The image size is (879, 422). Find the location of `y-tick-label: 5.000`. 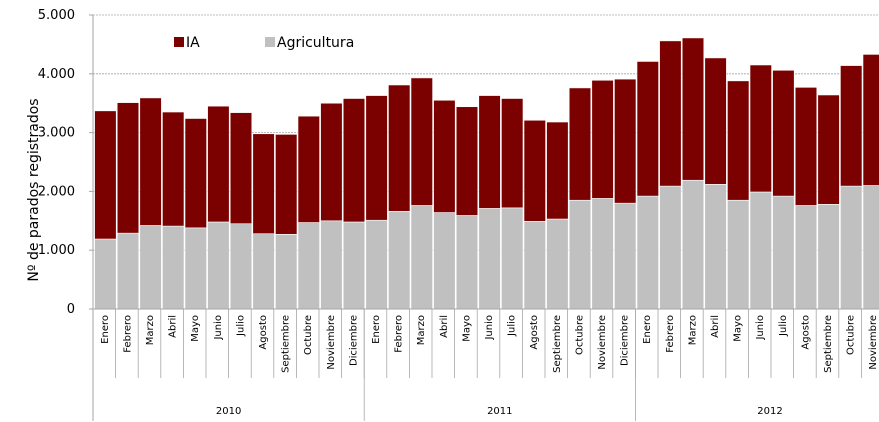

y-tick-label: 5.000 is located at coordinates (56, 15).